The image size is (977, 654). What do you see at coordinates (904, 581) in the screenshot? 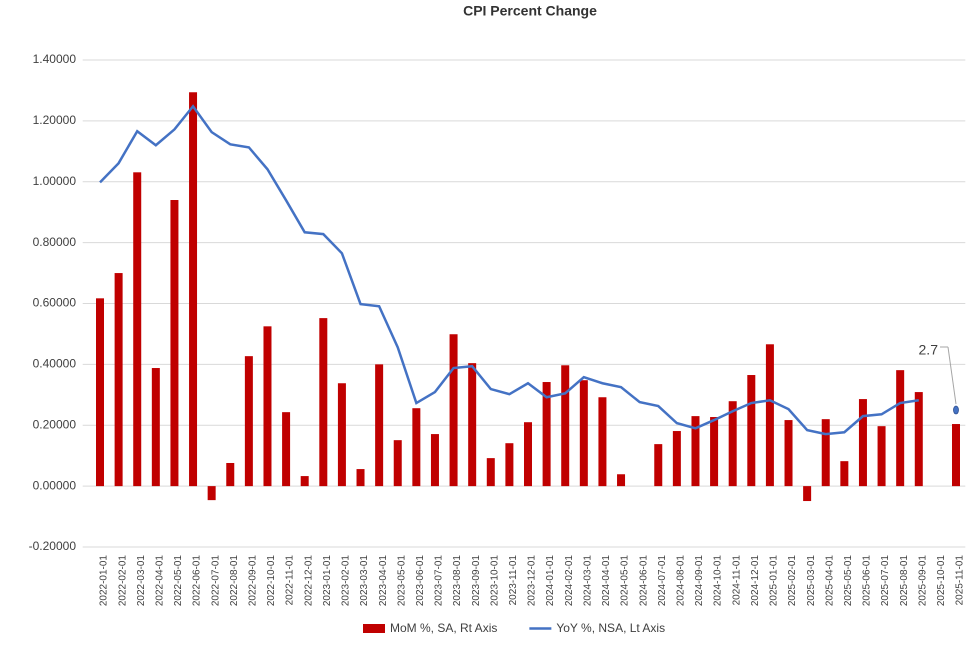
I see `x-tick-label: 2025-08-01` at bounding box center [904, 581].